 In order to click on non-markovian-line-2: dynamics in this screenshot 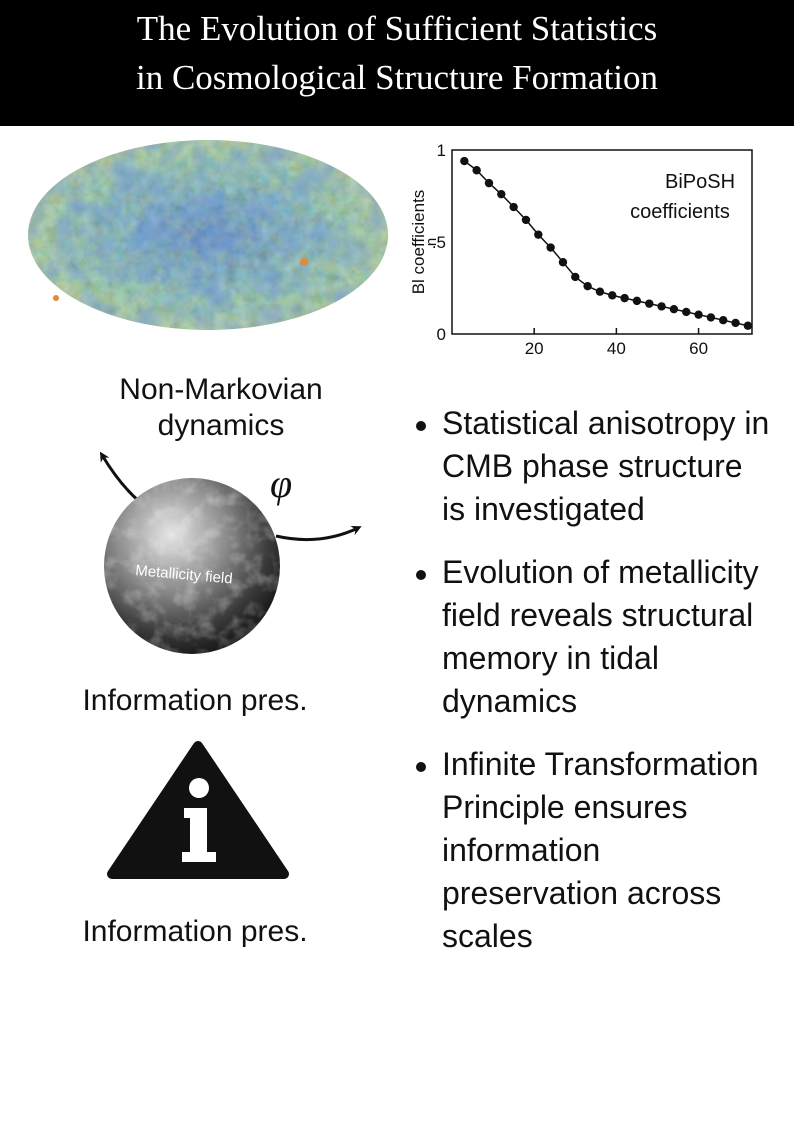, I will do `click(221, 425)`.